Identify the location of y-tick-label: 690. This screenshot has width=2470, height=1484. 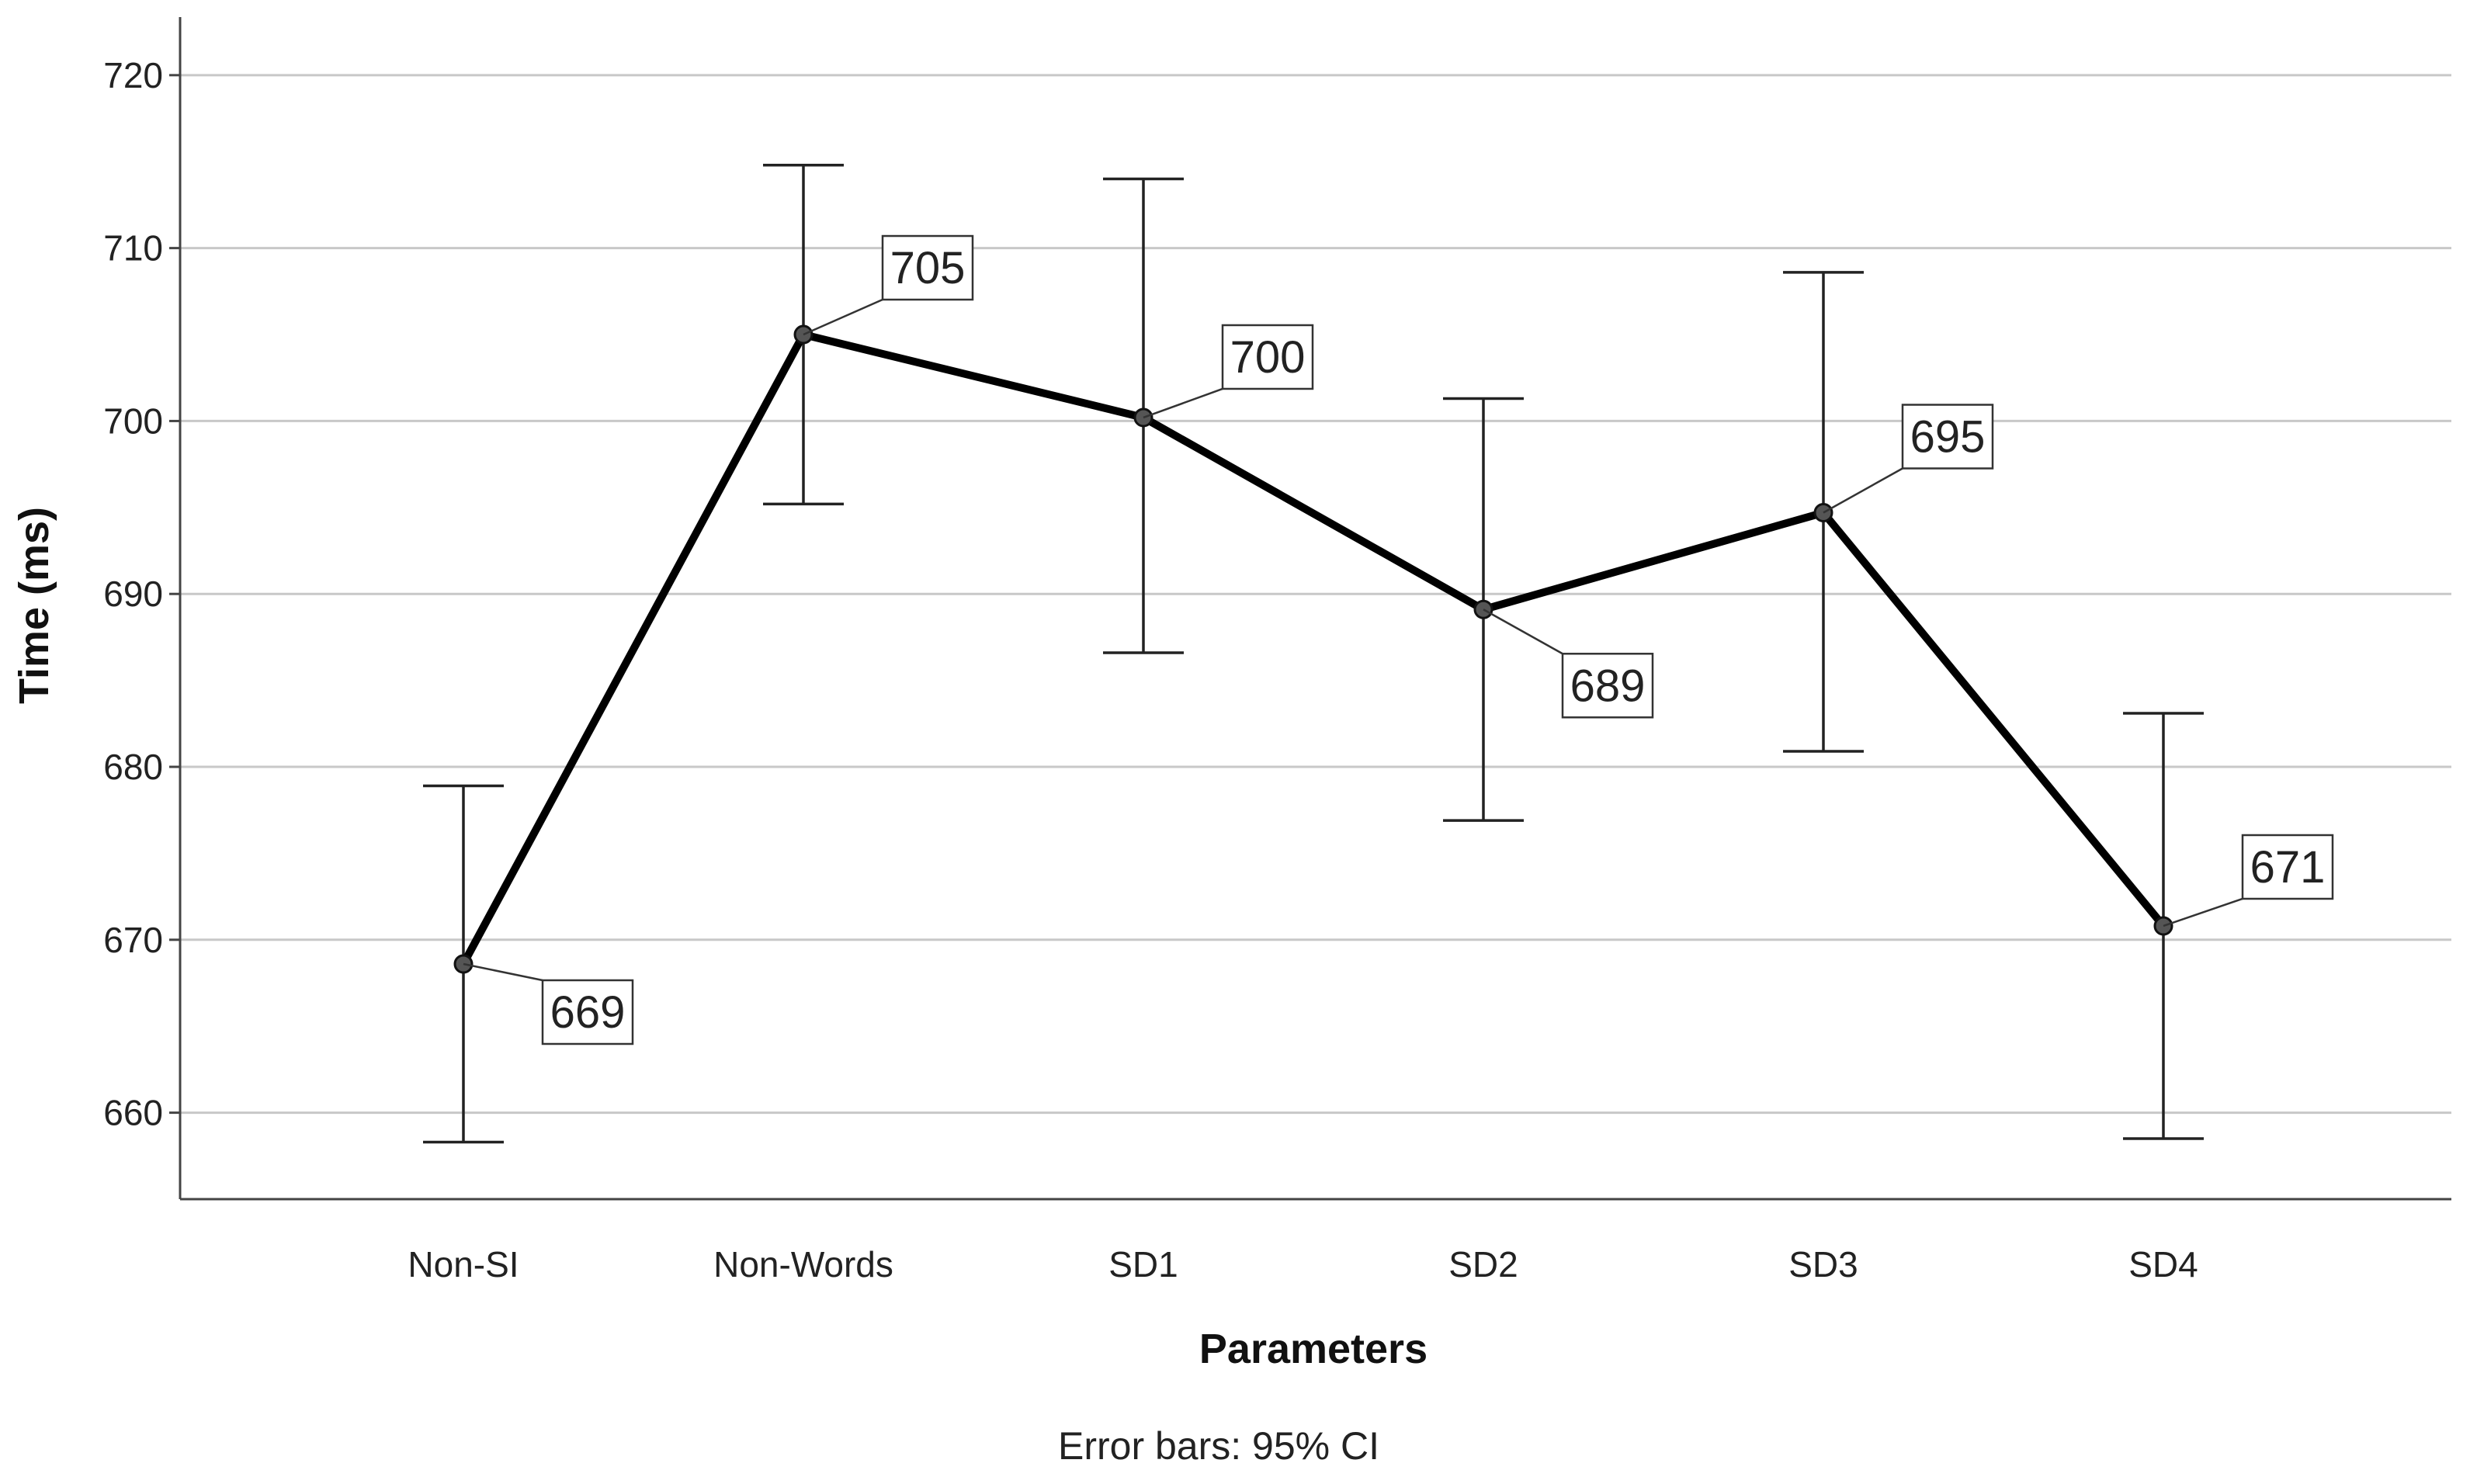
(133, 594).